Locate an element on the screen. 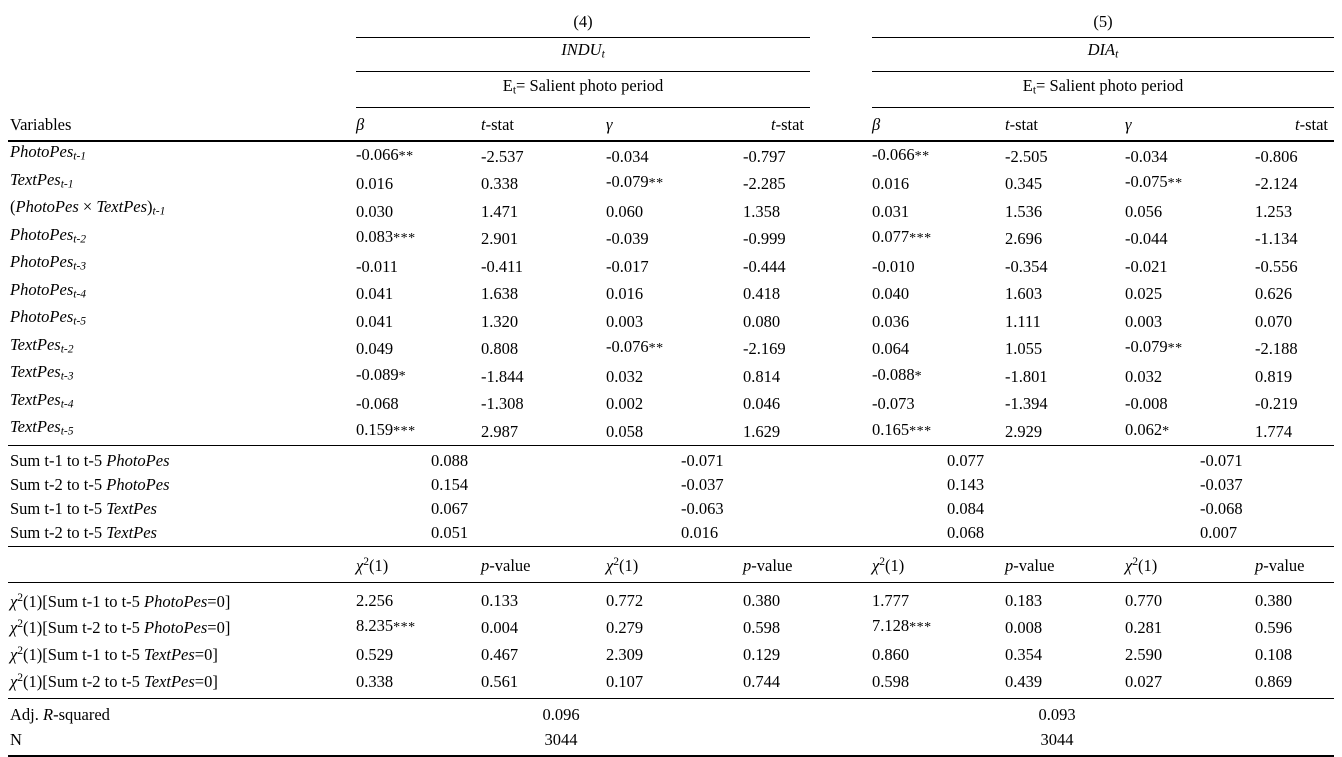 This screenshot has width=1342, height=757. value-cell: 0.036 is located at coordinates (891, 321).